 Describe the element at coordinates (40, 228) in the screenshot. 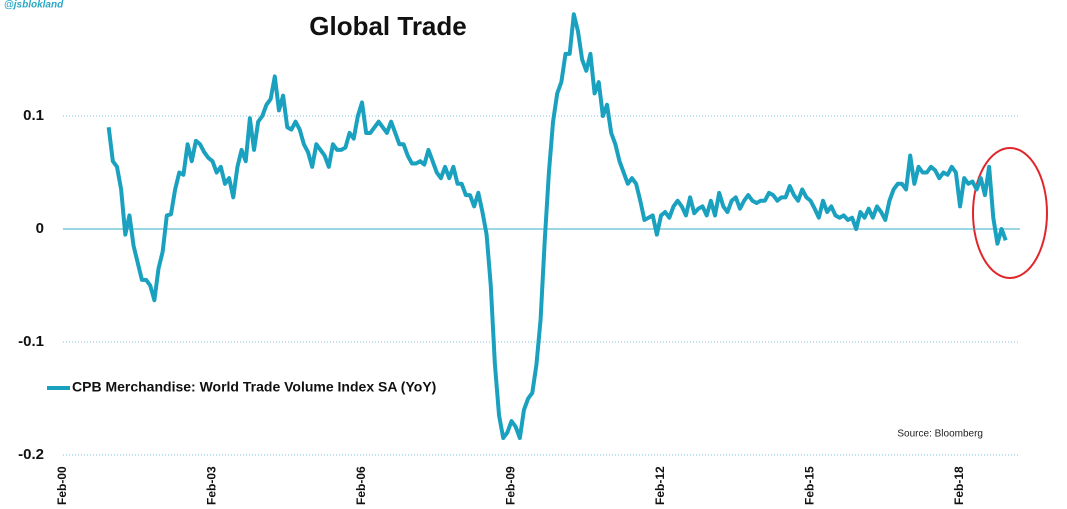

I see `y-tick-label: 0` at that location.